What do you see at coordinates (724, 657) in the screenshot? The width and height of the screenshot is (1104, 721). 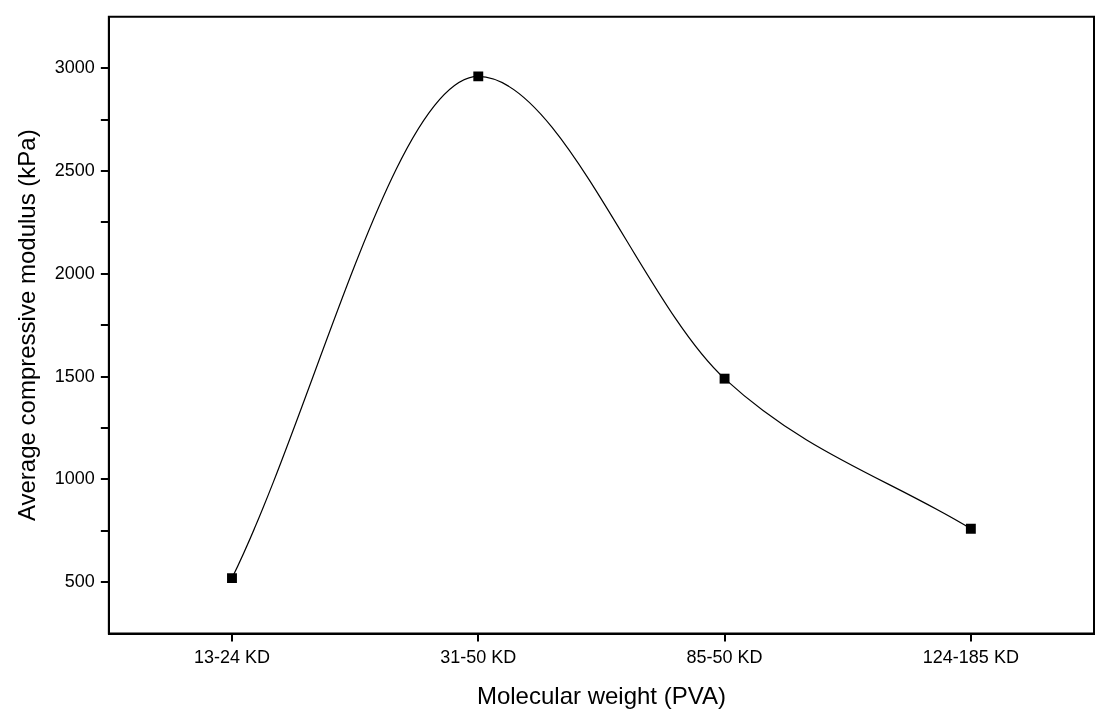 I see `x-tick-label: 85-50 KD` at bounding box center [724, 657].